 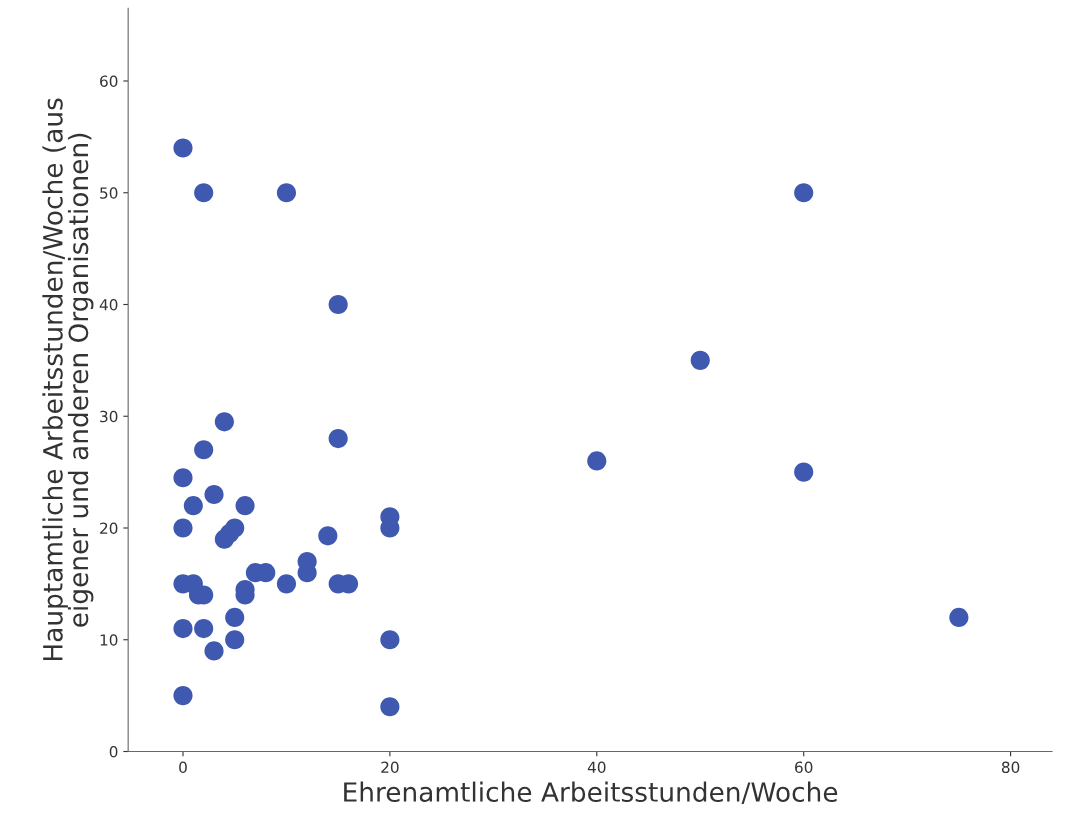 What do you see at coordinates (108, 304) in the screenshot?
I see `y-tick-label: 40` at bounding box center [108, 304].